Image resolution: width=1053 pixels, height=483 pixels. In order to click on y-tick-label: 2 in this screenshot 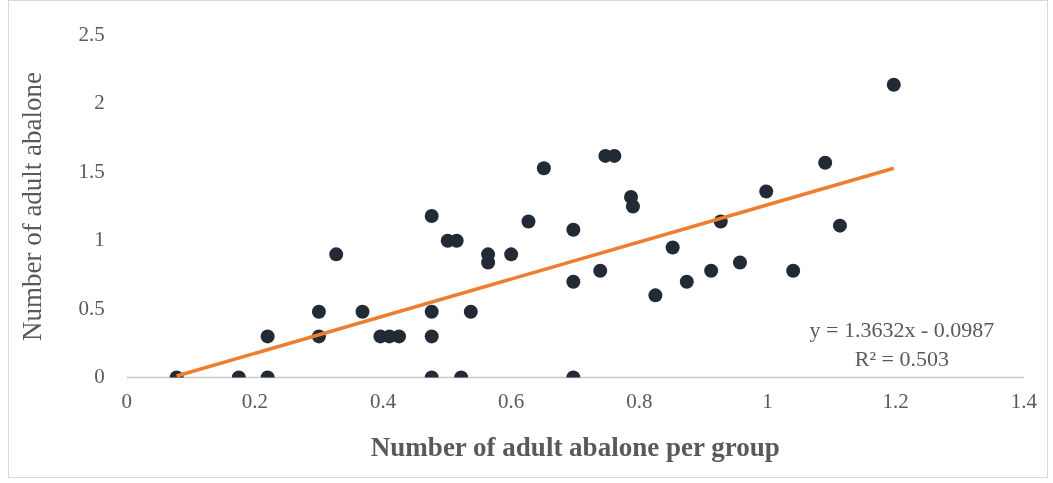, I will do `click(99, 102)`.